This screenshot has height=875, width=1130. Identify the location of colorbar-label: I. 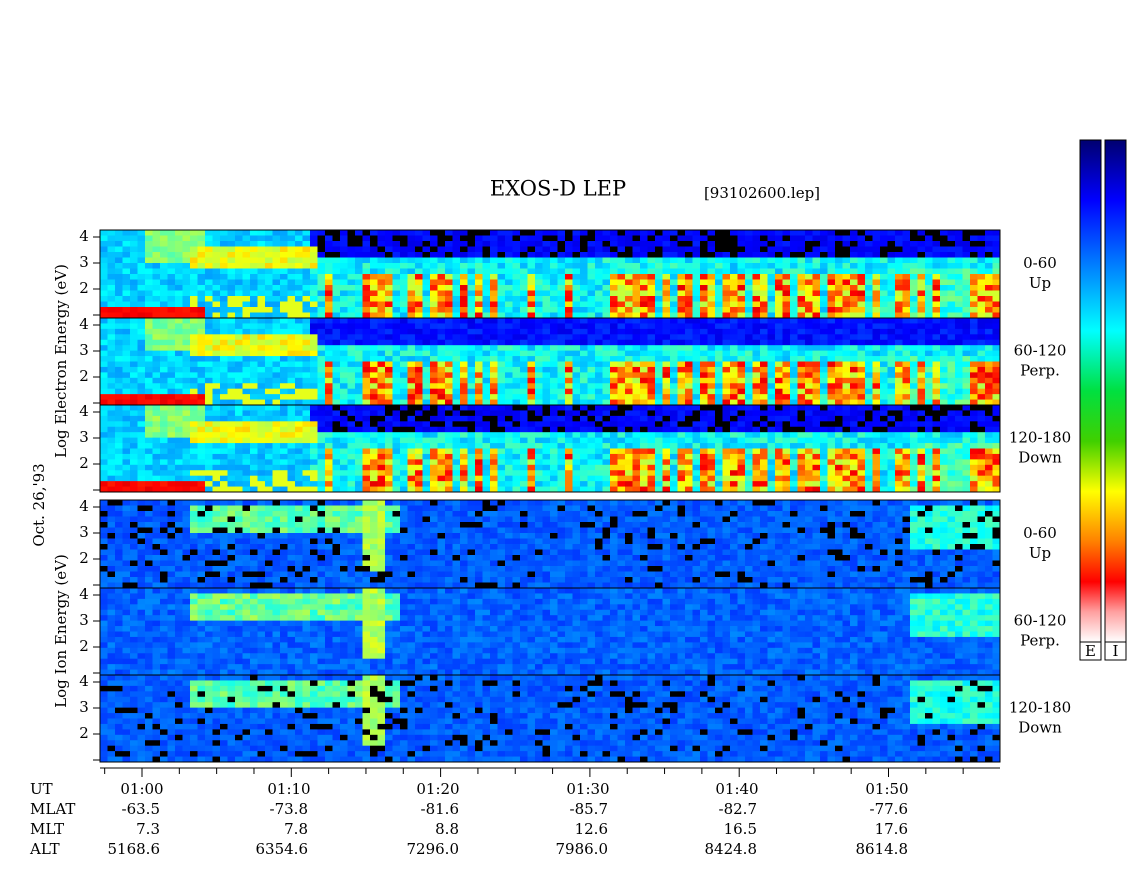
(1116, 651).